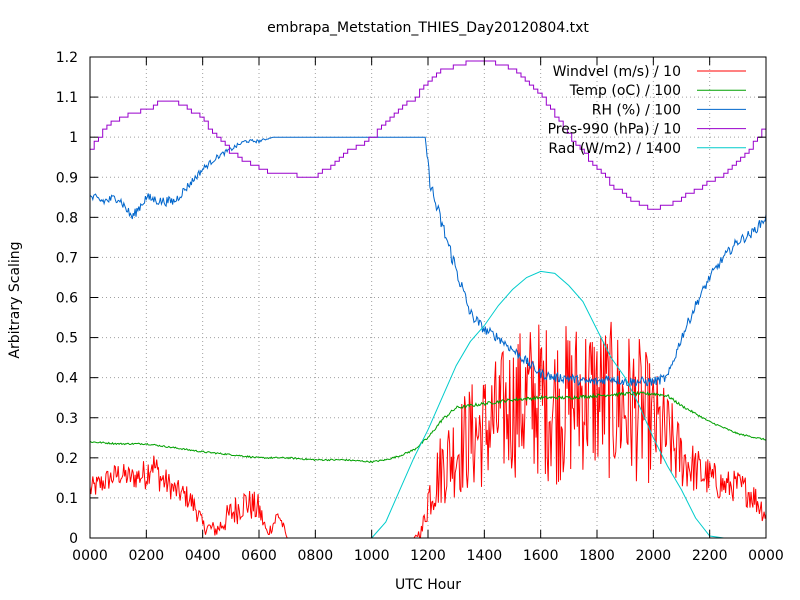  I want to click on legend-label: Temp (oC) / 100, so click(625, 91).